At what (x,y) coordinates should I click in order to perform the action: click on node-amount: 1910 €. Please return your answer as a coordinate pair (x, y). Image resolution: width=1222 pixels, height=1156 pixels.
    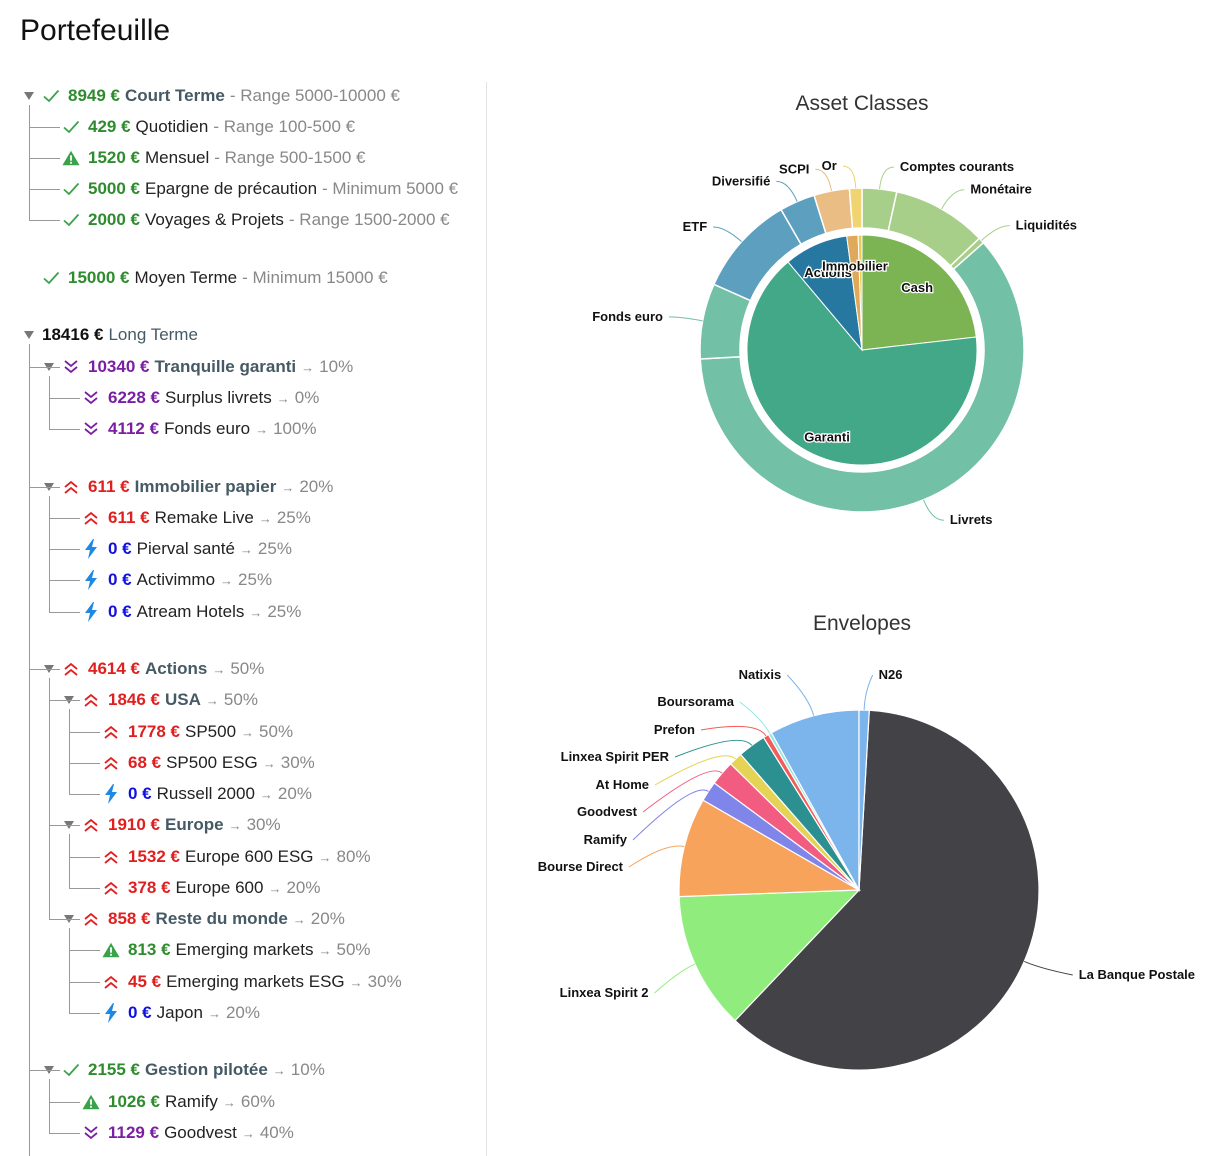
    Looking at the image, I should click on (134, 824).